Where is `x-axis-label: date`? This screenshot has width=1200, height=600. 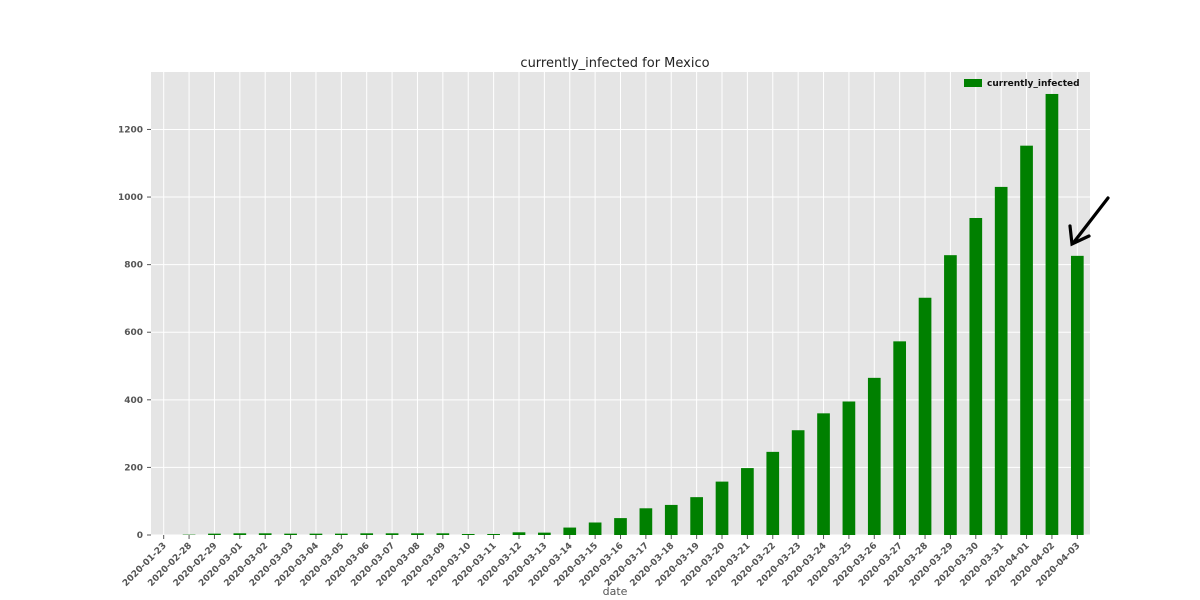
x-axis-label: date is located at coordinates (615, 591).